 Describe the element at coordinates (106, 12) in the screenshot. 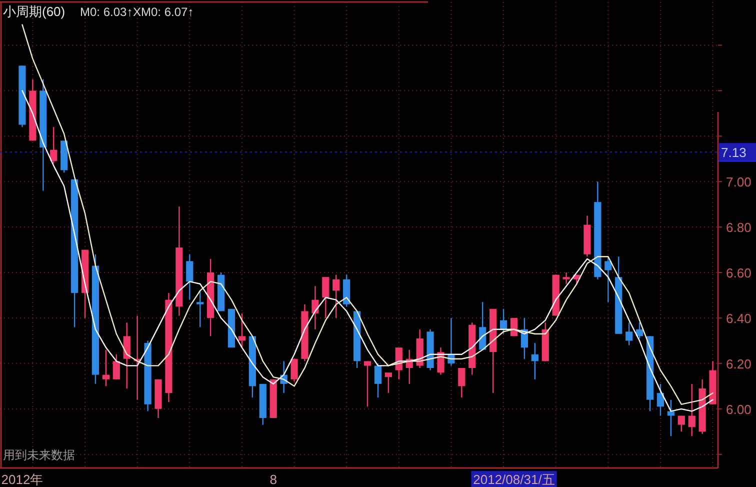

I see `annotation: M0: 6.03↑` at that location.